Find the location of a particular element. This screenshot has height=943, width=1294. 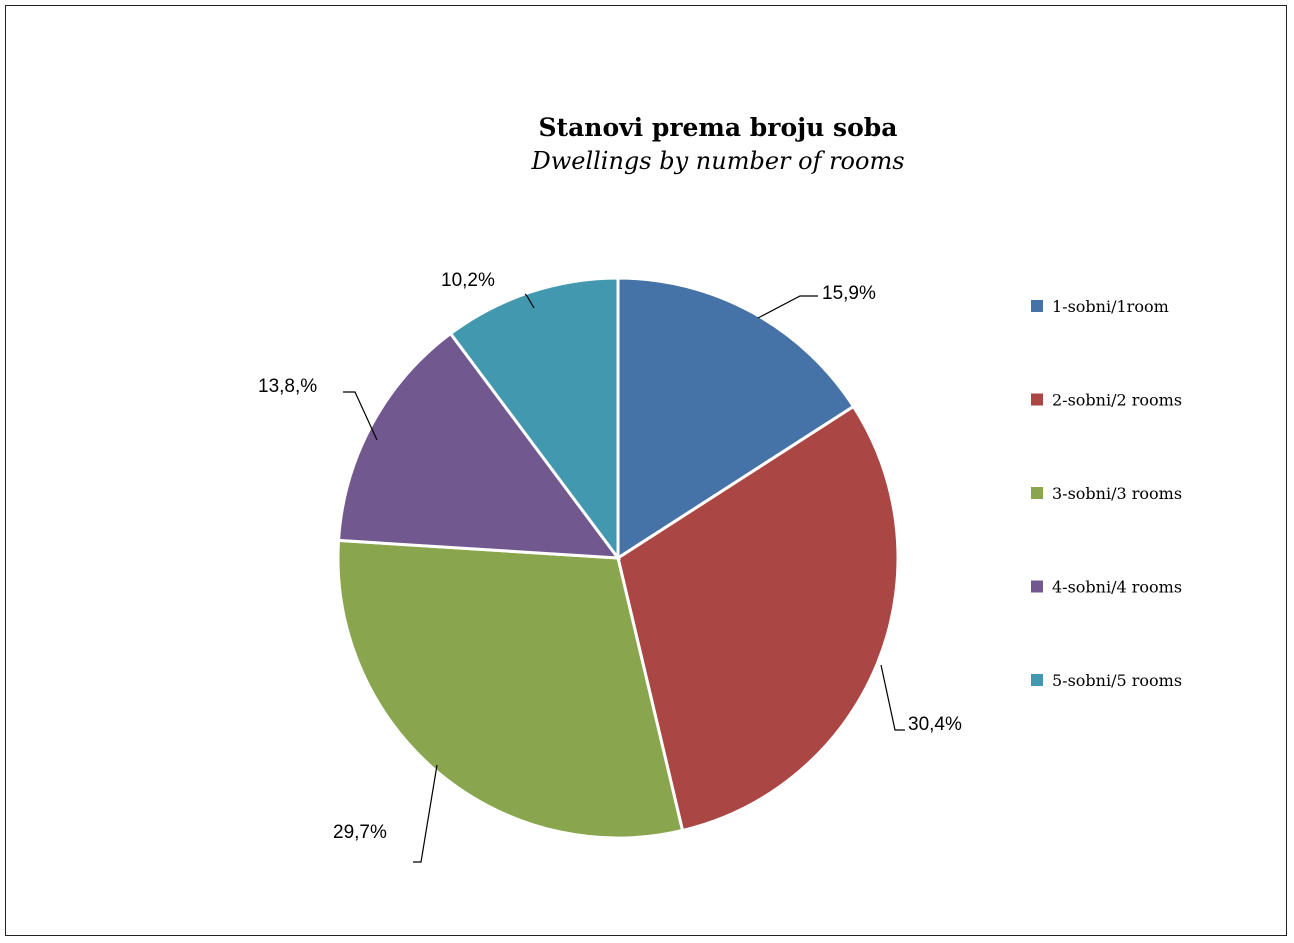

data-label-3: 29,7% is located at coordinates (360, 832).